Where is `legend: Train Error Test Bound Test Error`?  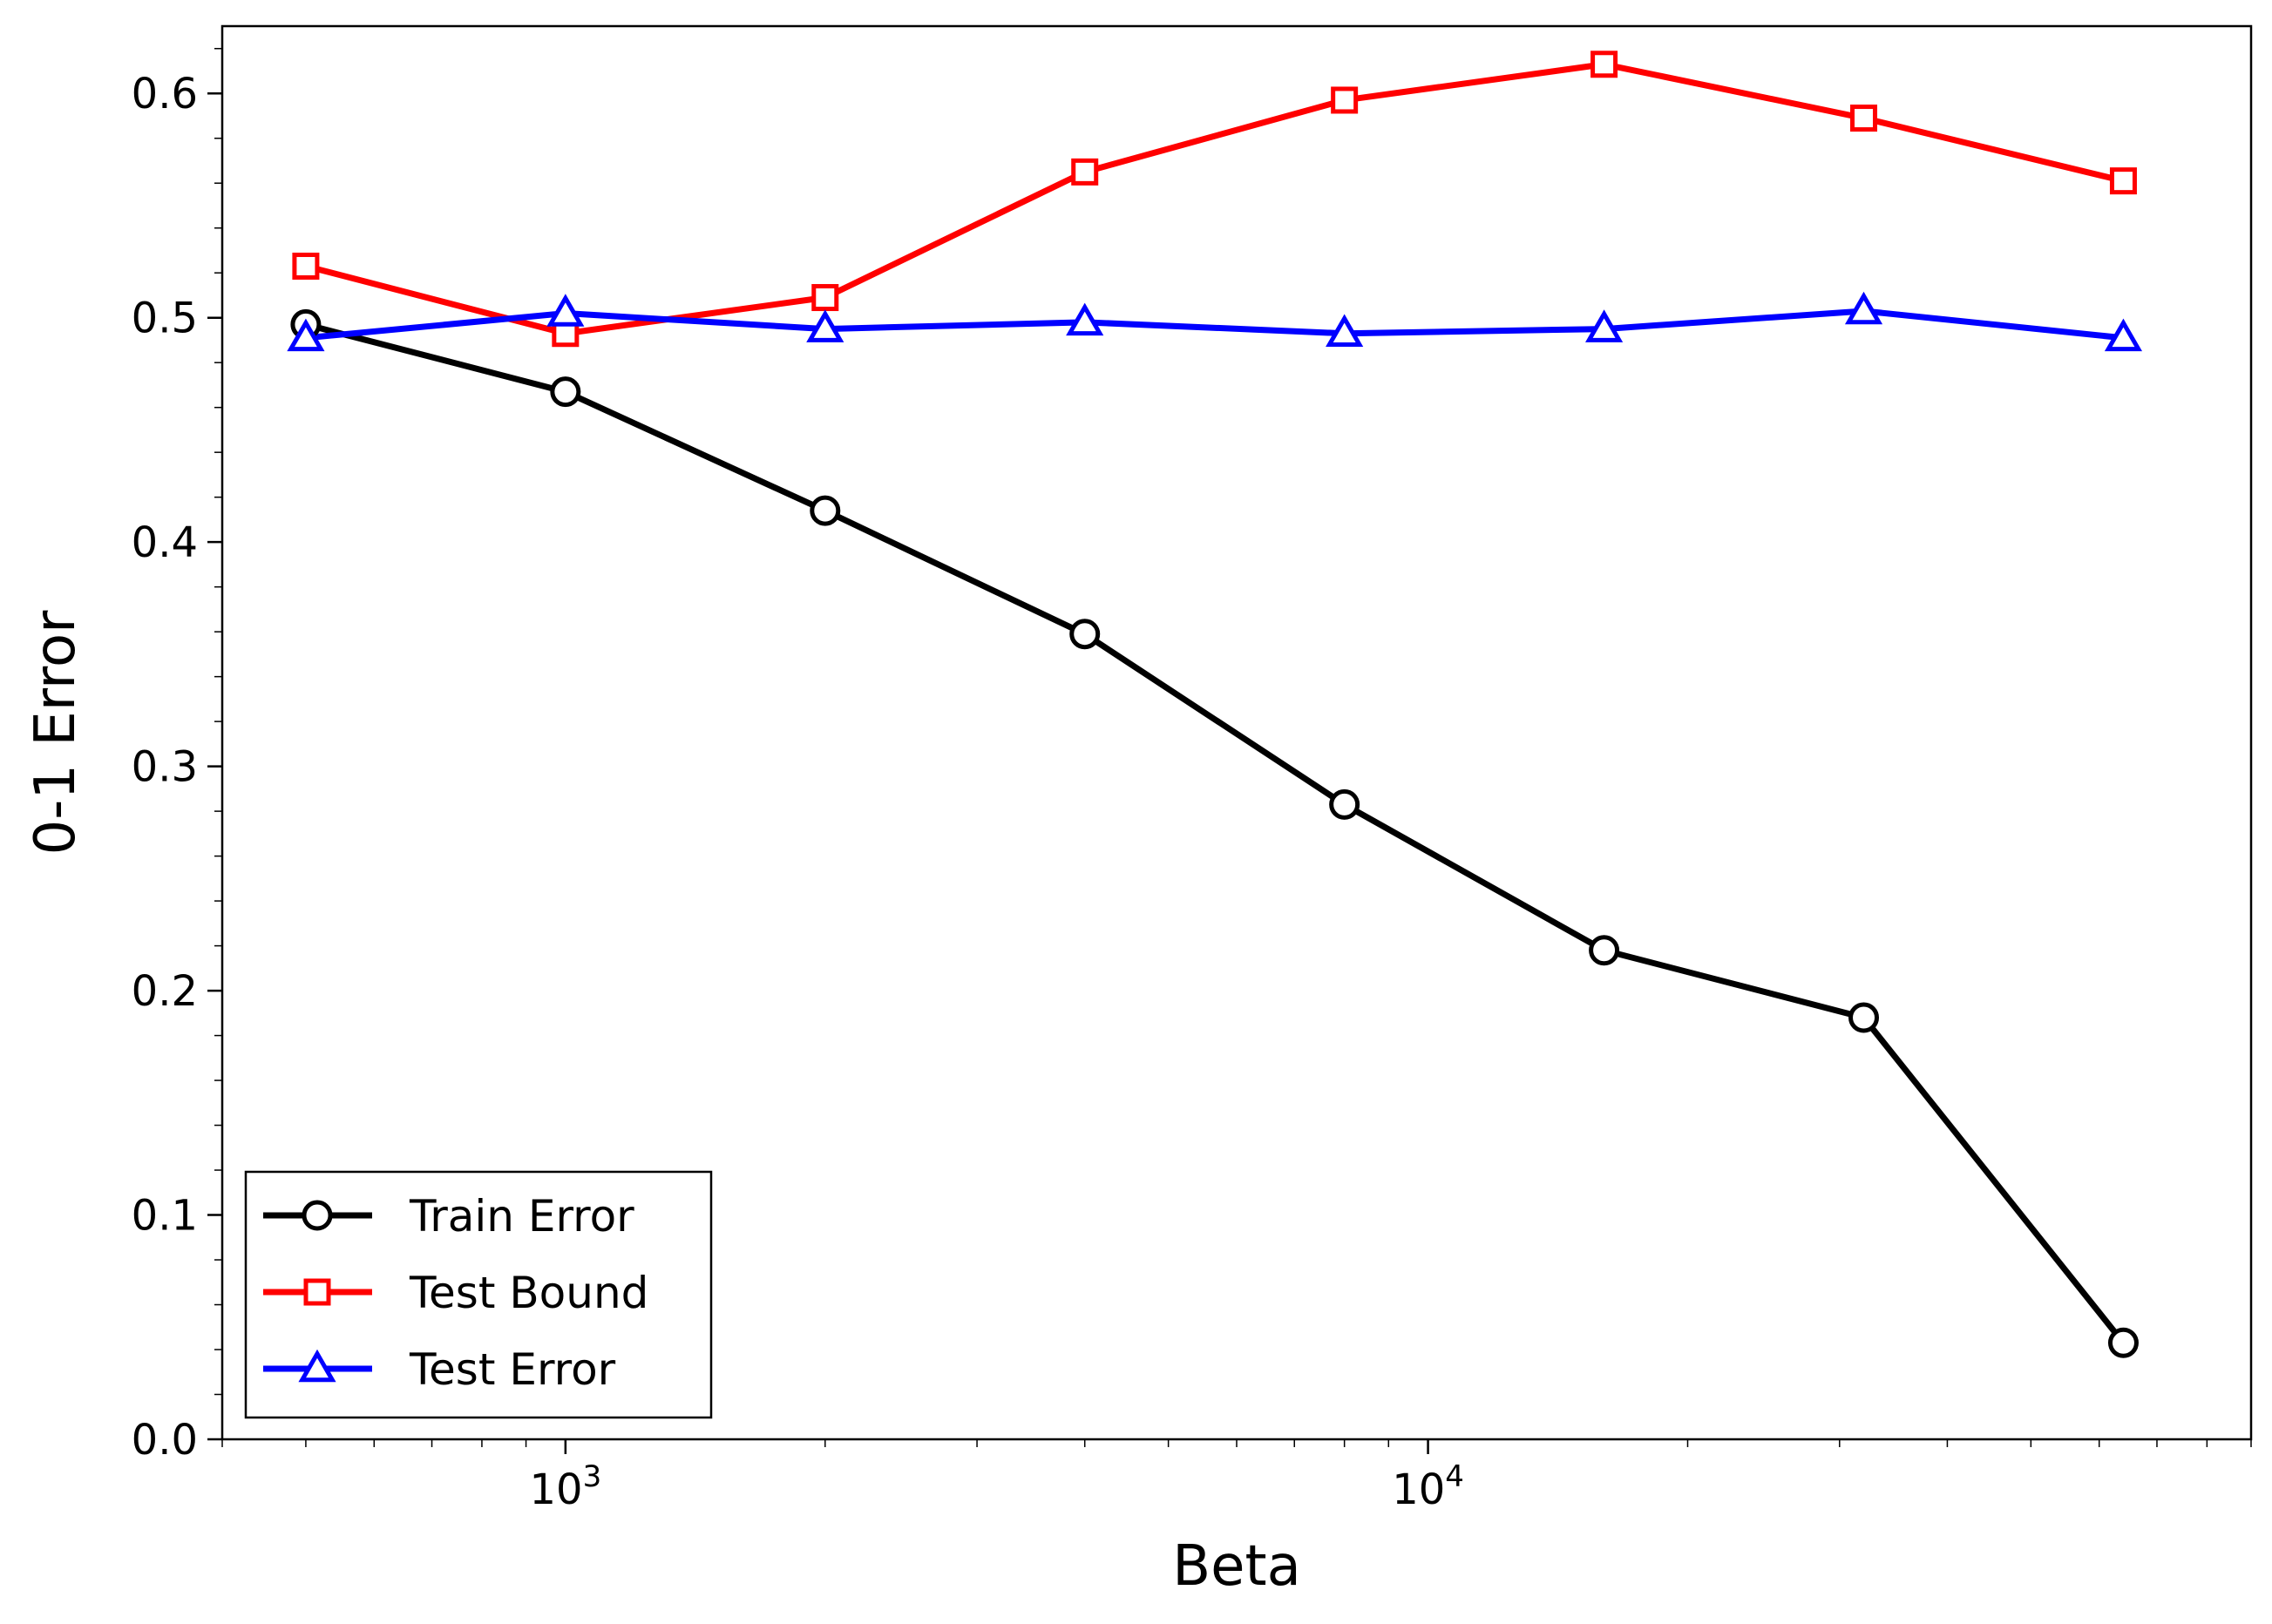 legend: Train Error Test Bound Test Error is located at coordinates (479, 1294).